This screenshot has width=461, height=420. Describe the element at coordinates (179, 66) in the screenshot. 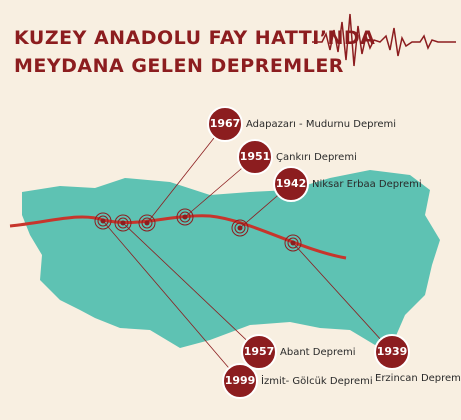

I see `title-line: MEYDANA GELEN DEPREMLER` at that location.